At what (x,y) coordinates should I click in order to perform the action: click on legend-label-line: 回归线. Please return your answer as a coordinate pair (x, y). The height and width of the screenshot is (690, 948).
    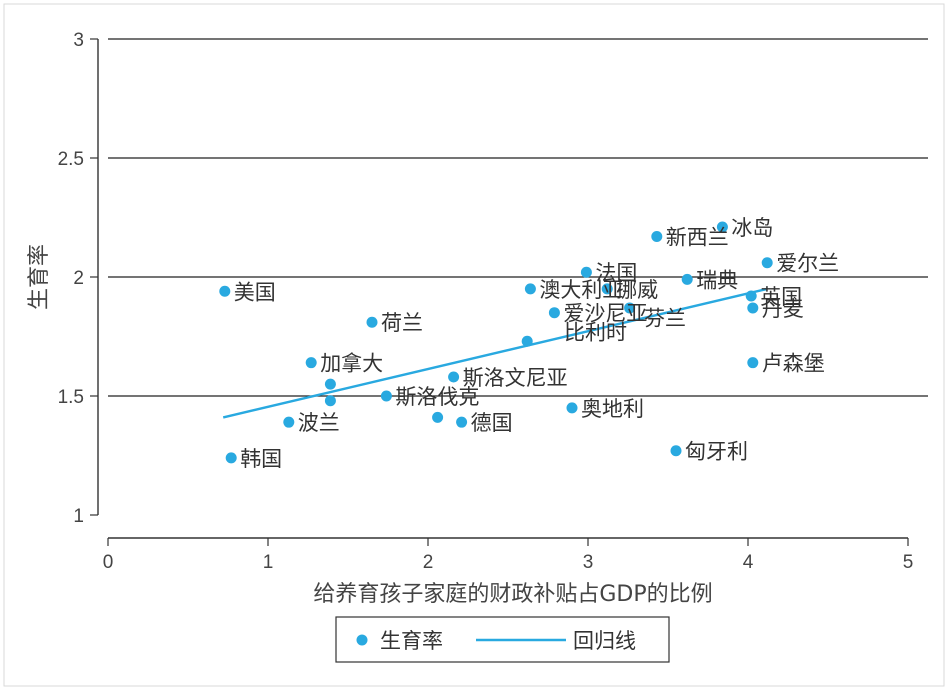
    Looking at the image, I should click on (604, 641).